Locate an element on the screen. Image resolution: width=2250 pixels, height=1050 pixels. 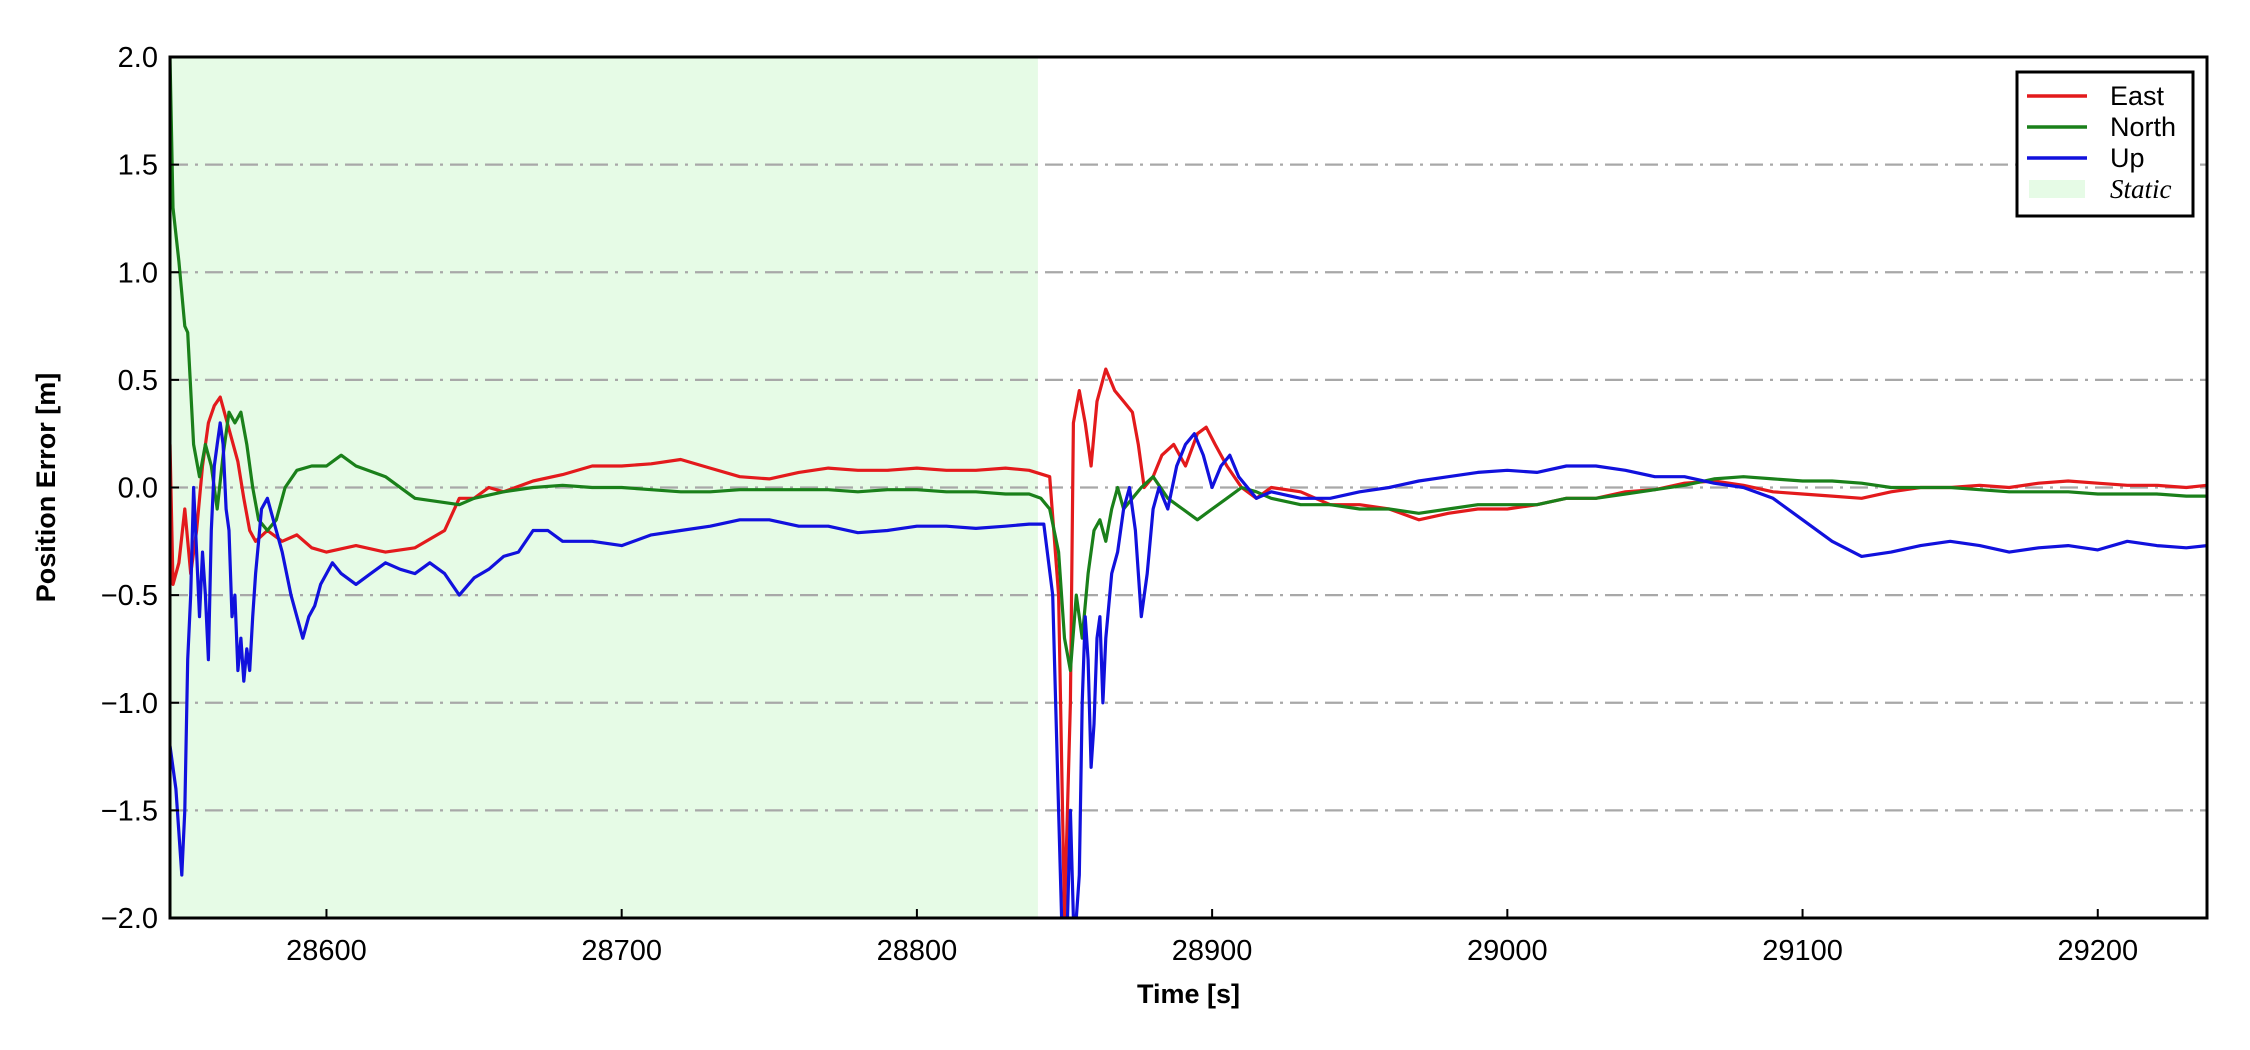
y-tick-label: −2.0 is located at coordinates (129, 919).